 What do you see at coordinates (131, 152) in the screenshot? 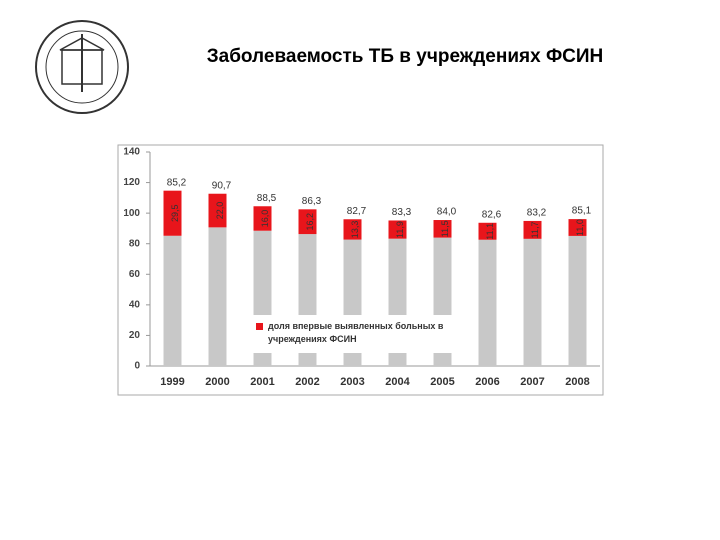
I see `y-tick-label: 140` at bounding box center [131, 152].